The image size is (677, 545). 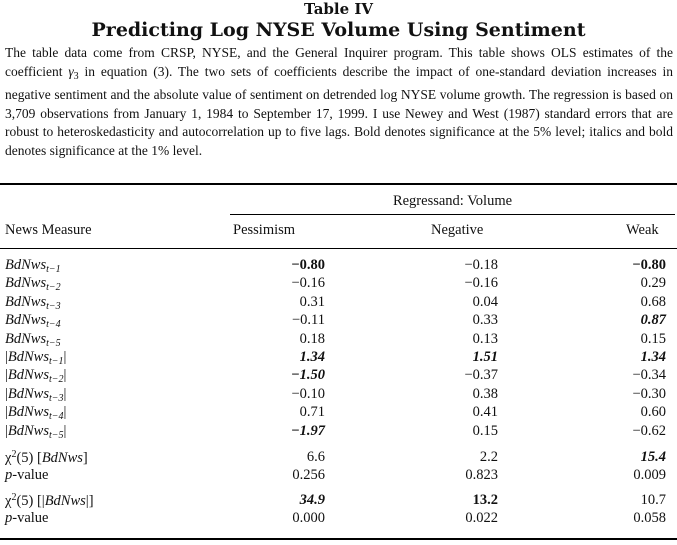 I want to click on table-row: |BdNwst−2| −1.50 −0.37 −0.34, so click(x=338, y=377).